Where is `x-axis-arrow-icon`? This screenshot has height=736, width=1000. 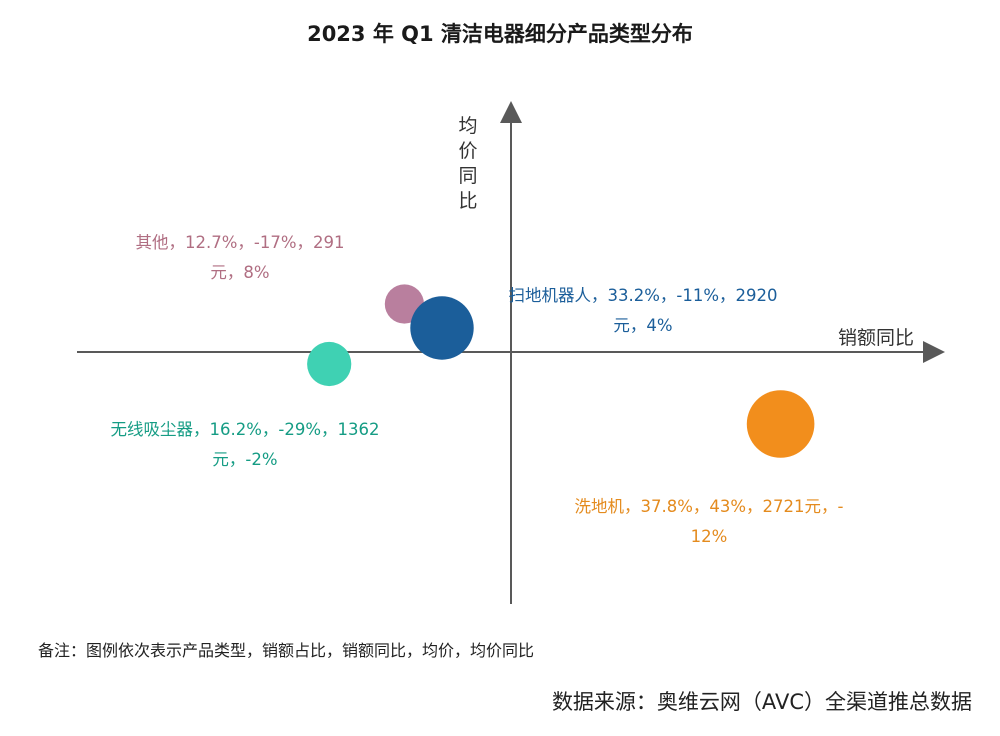 x-axis-arrow-icon is located at coordinates (934, 352).